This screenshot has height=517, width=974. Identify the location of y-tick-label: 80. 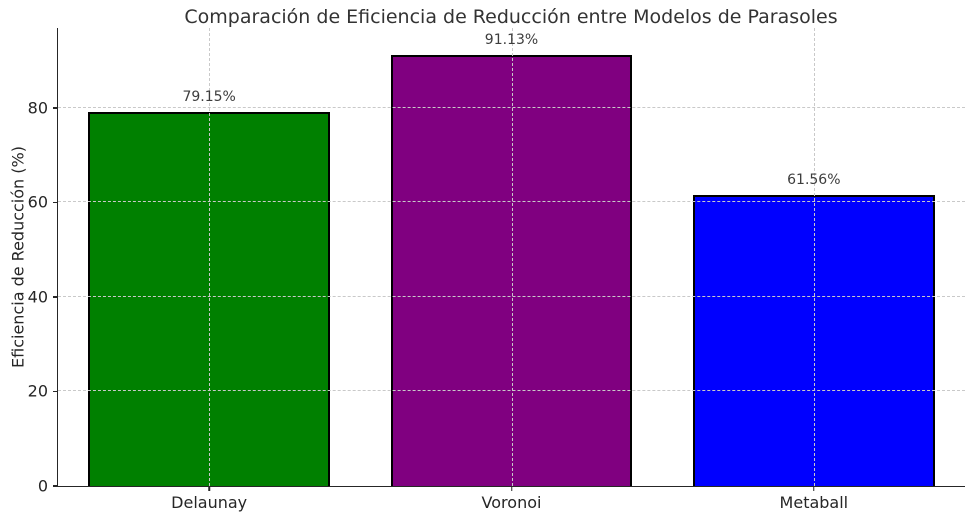
(37, 108).